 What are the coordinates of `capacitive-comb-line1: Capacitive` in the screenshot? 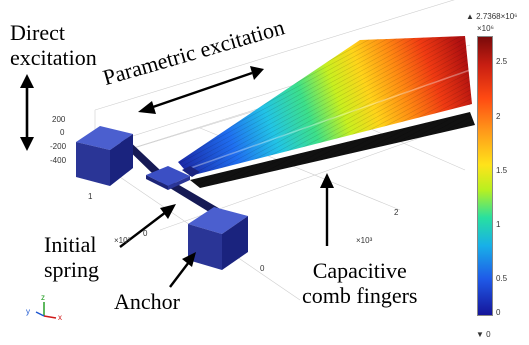 It's located at (359, 270).